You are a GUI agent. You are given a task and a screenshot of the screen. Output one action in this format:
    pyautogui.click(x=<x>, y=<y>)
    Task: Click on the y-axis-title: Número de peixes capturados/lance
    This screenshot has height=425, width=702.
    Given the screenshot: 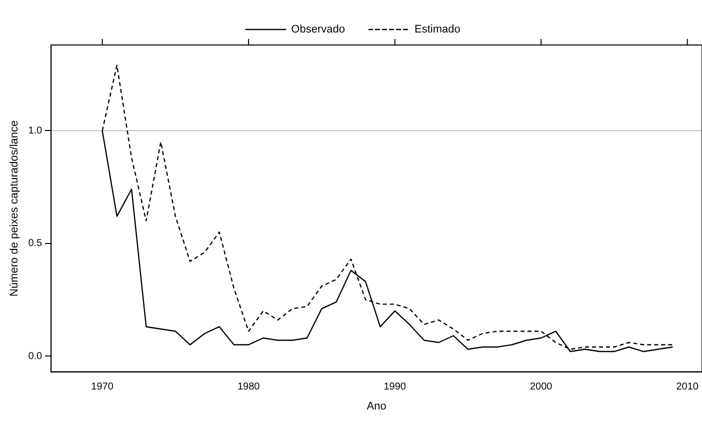 What is the action you would take?
    pyautogui.click(x=14, y=208)
    